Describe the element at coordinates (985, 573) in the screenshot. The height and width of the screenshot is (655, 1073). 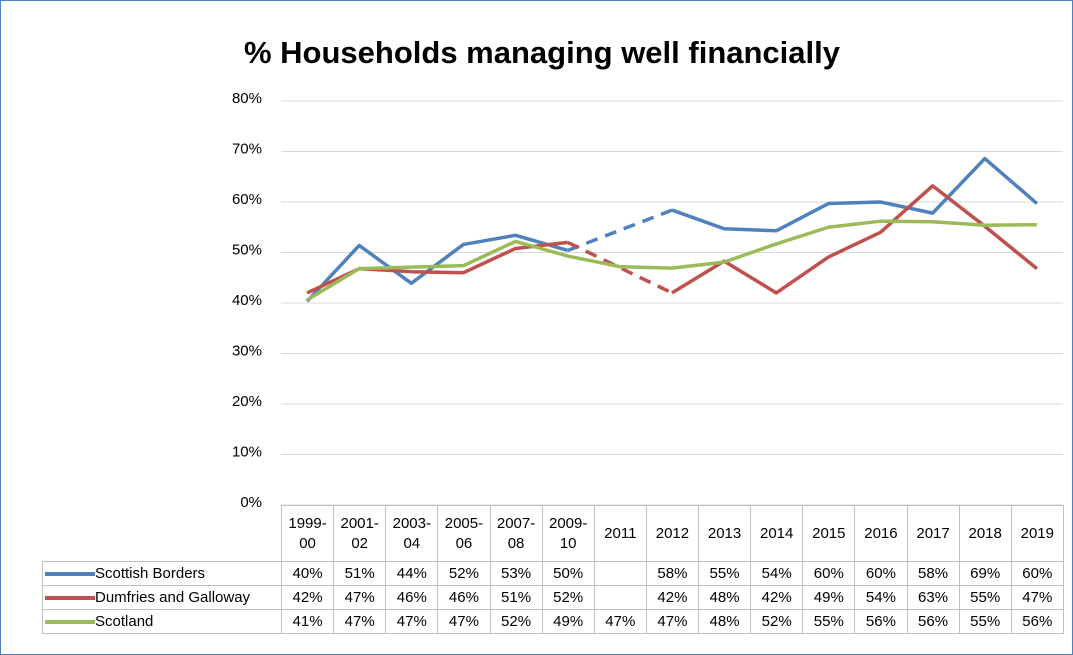
I see `data-label: 69%` at that location.